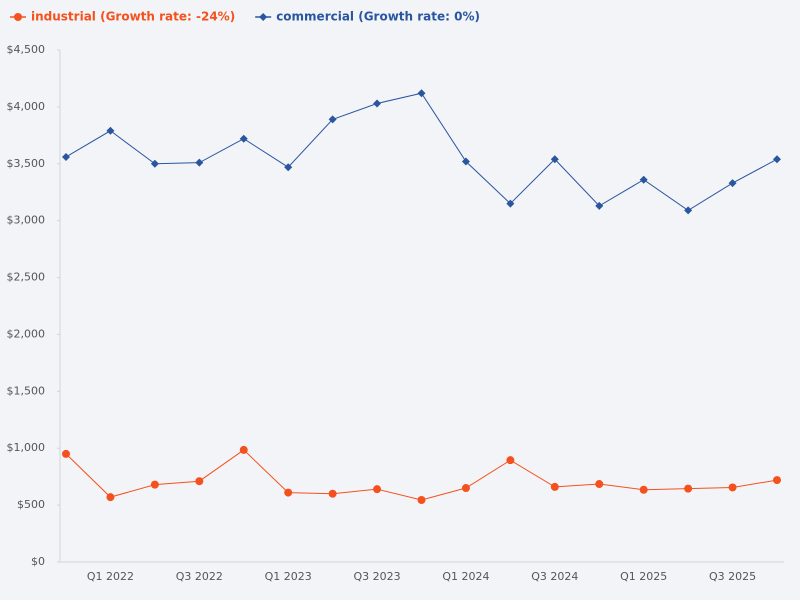 This screenshot has height=600, width=800. What do you see at coordinates (378, 17) in the screenshot?
I see `legend-label: commercial (Growth rate: 0%)` at bounding box center [378, 17].